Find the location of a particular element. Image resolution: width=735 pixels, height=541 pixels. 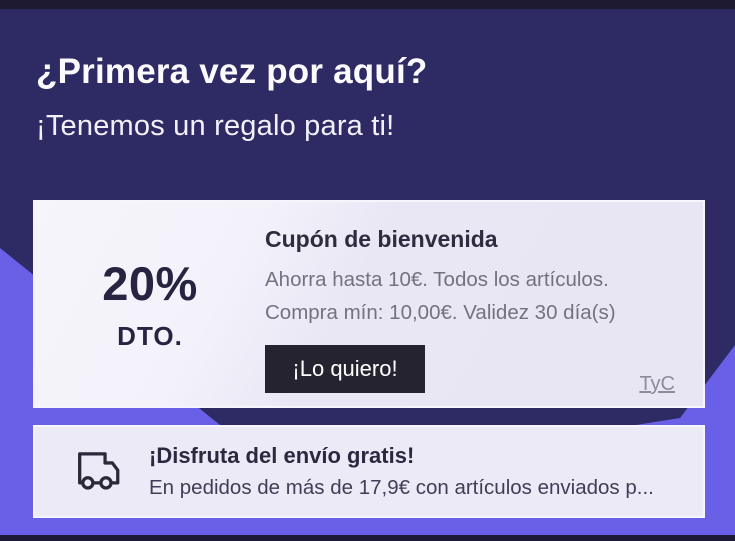

discount-block: 20% DTO. is located at coordinates (150, 304).